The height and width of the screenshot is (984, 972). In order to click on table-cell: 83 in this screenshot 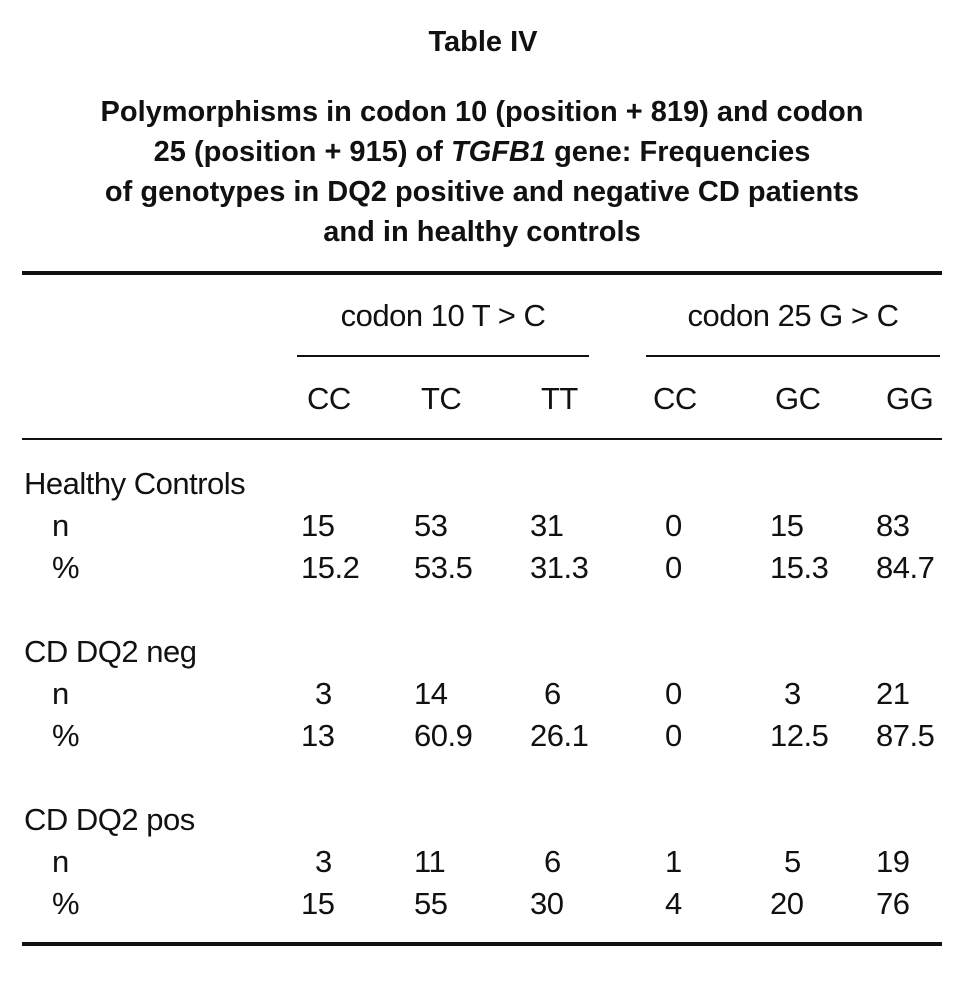, I will do `click(893, 525)`.